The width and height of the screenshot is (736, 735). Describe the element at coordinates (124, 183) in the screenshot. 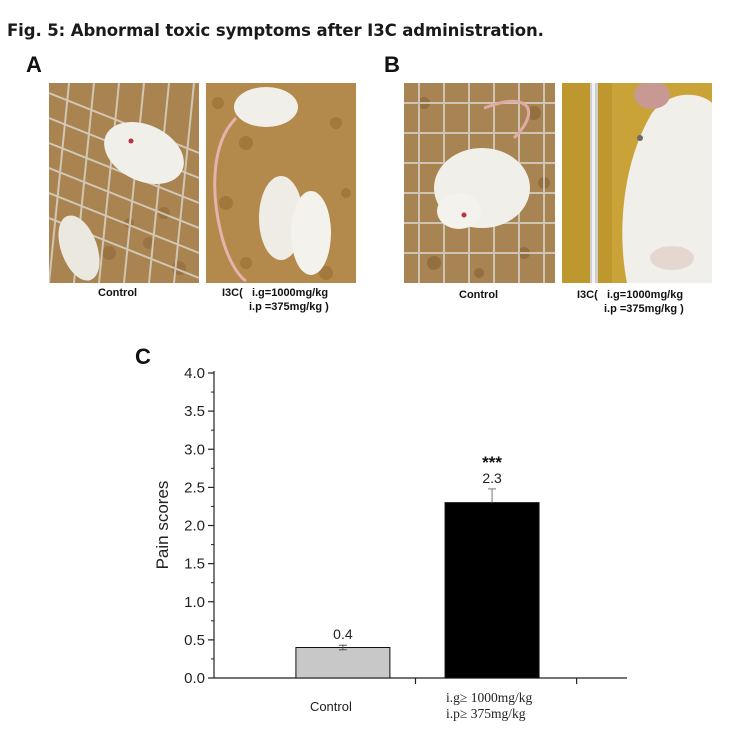

I see `panel-a-control-photo` at that location.